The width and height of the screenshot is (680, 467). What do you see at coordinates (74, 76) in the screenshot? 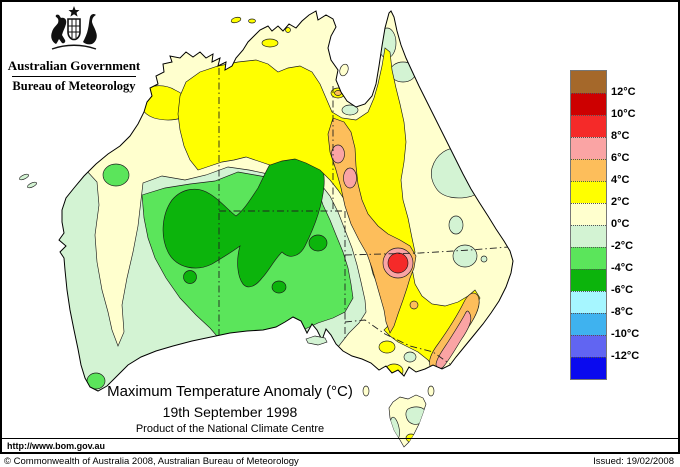
I see `header-divider` at bounding box center [74, 76].